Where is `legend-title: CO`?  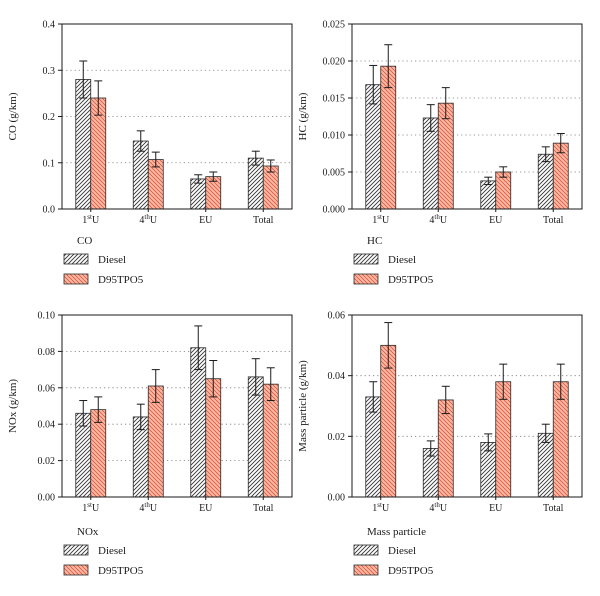 legend-title: CO is located at coordinates (84, 241).